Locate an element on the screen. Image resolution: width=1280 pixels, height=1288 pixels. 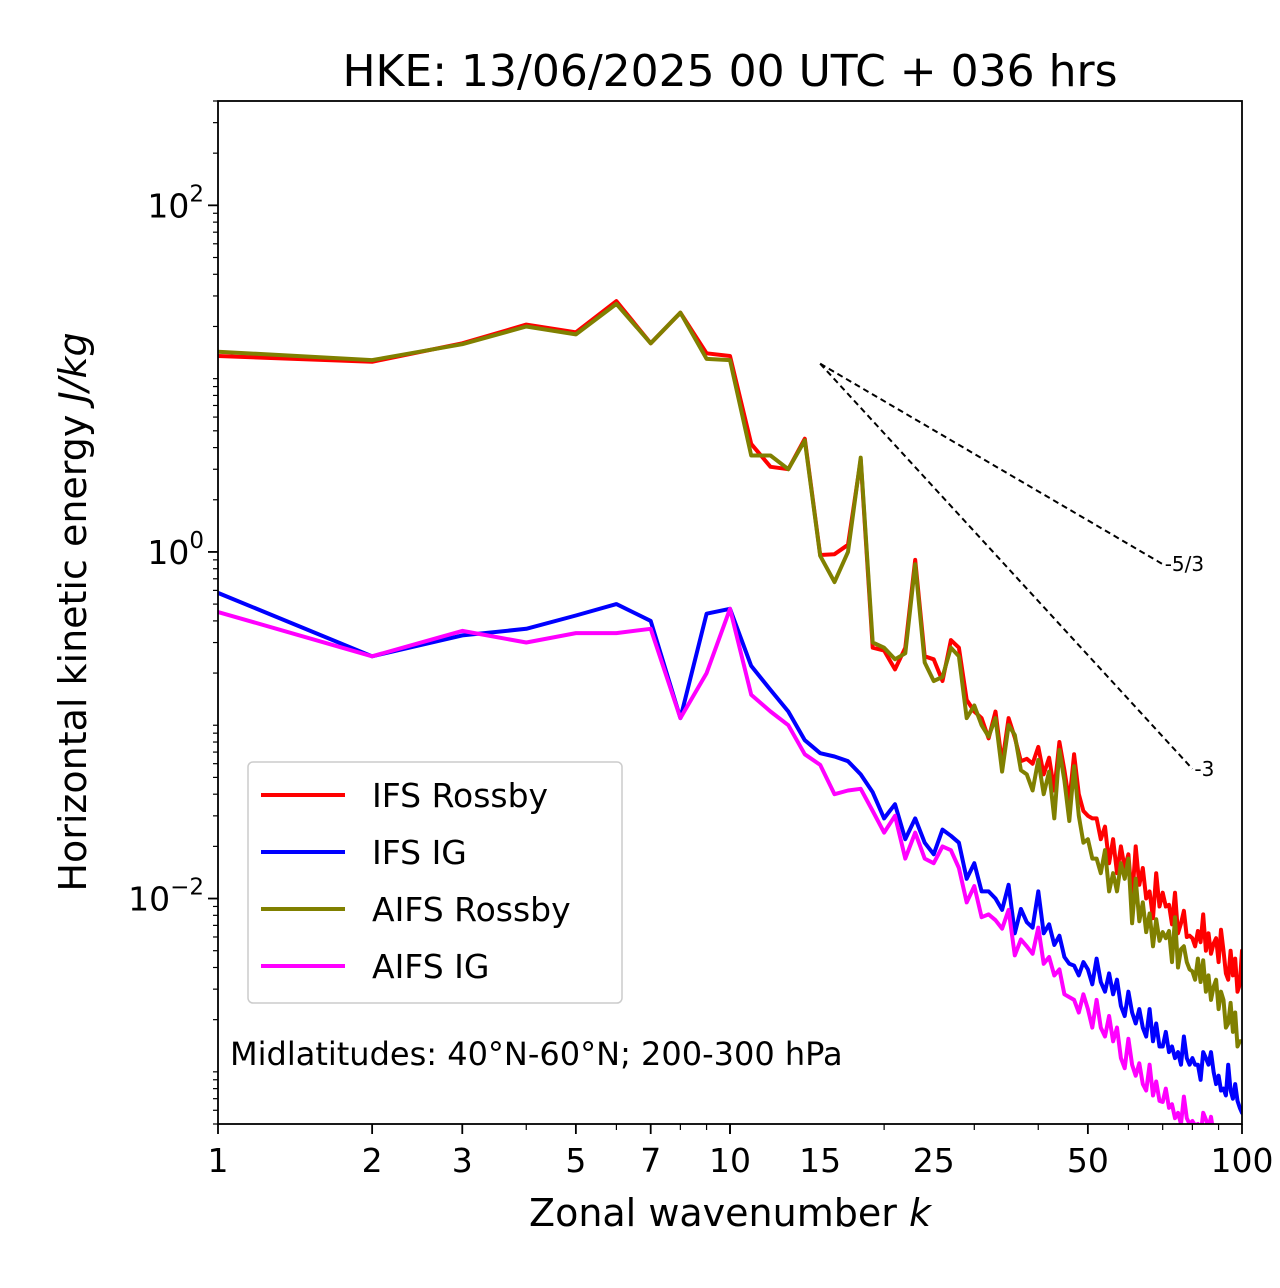
reference-slope-label-2: -3 is located at coordinates (1204, 769).